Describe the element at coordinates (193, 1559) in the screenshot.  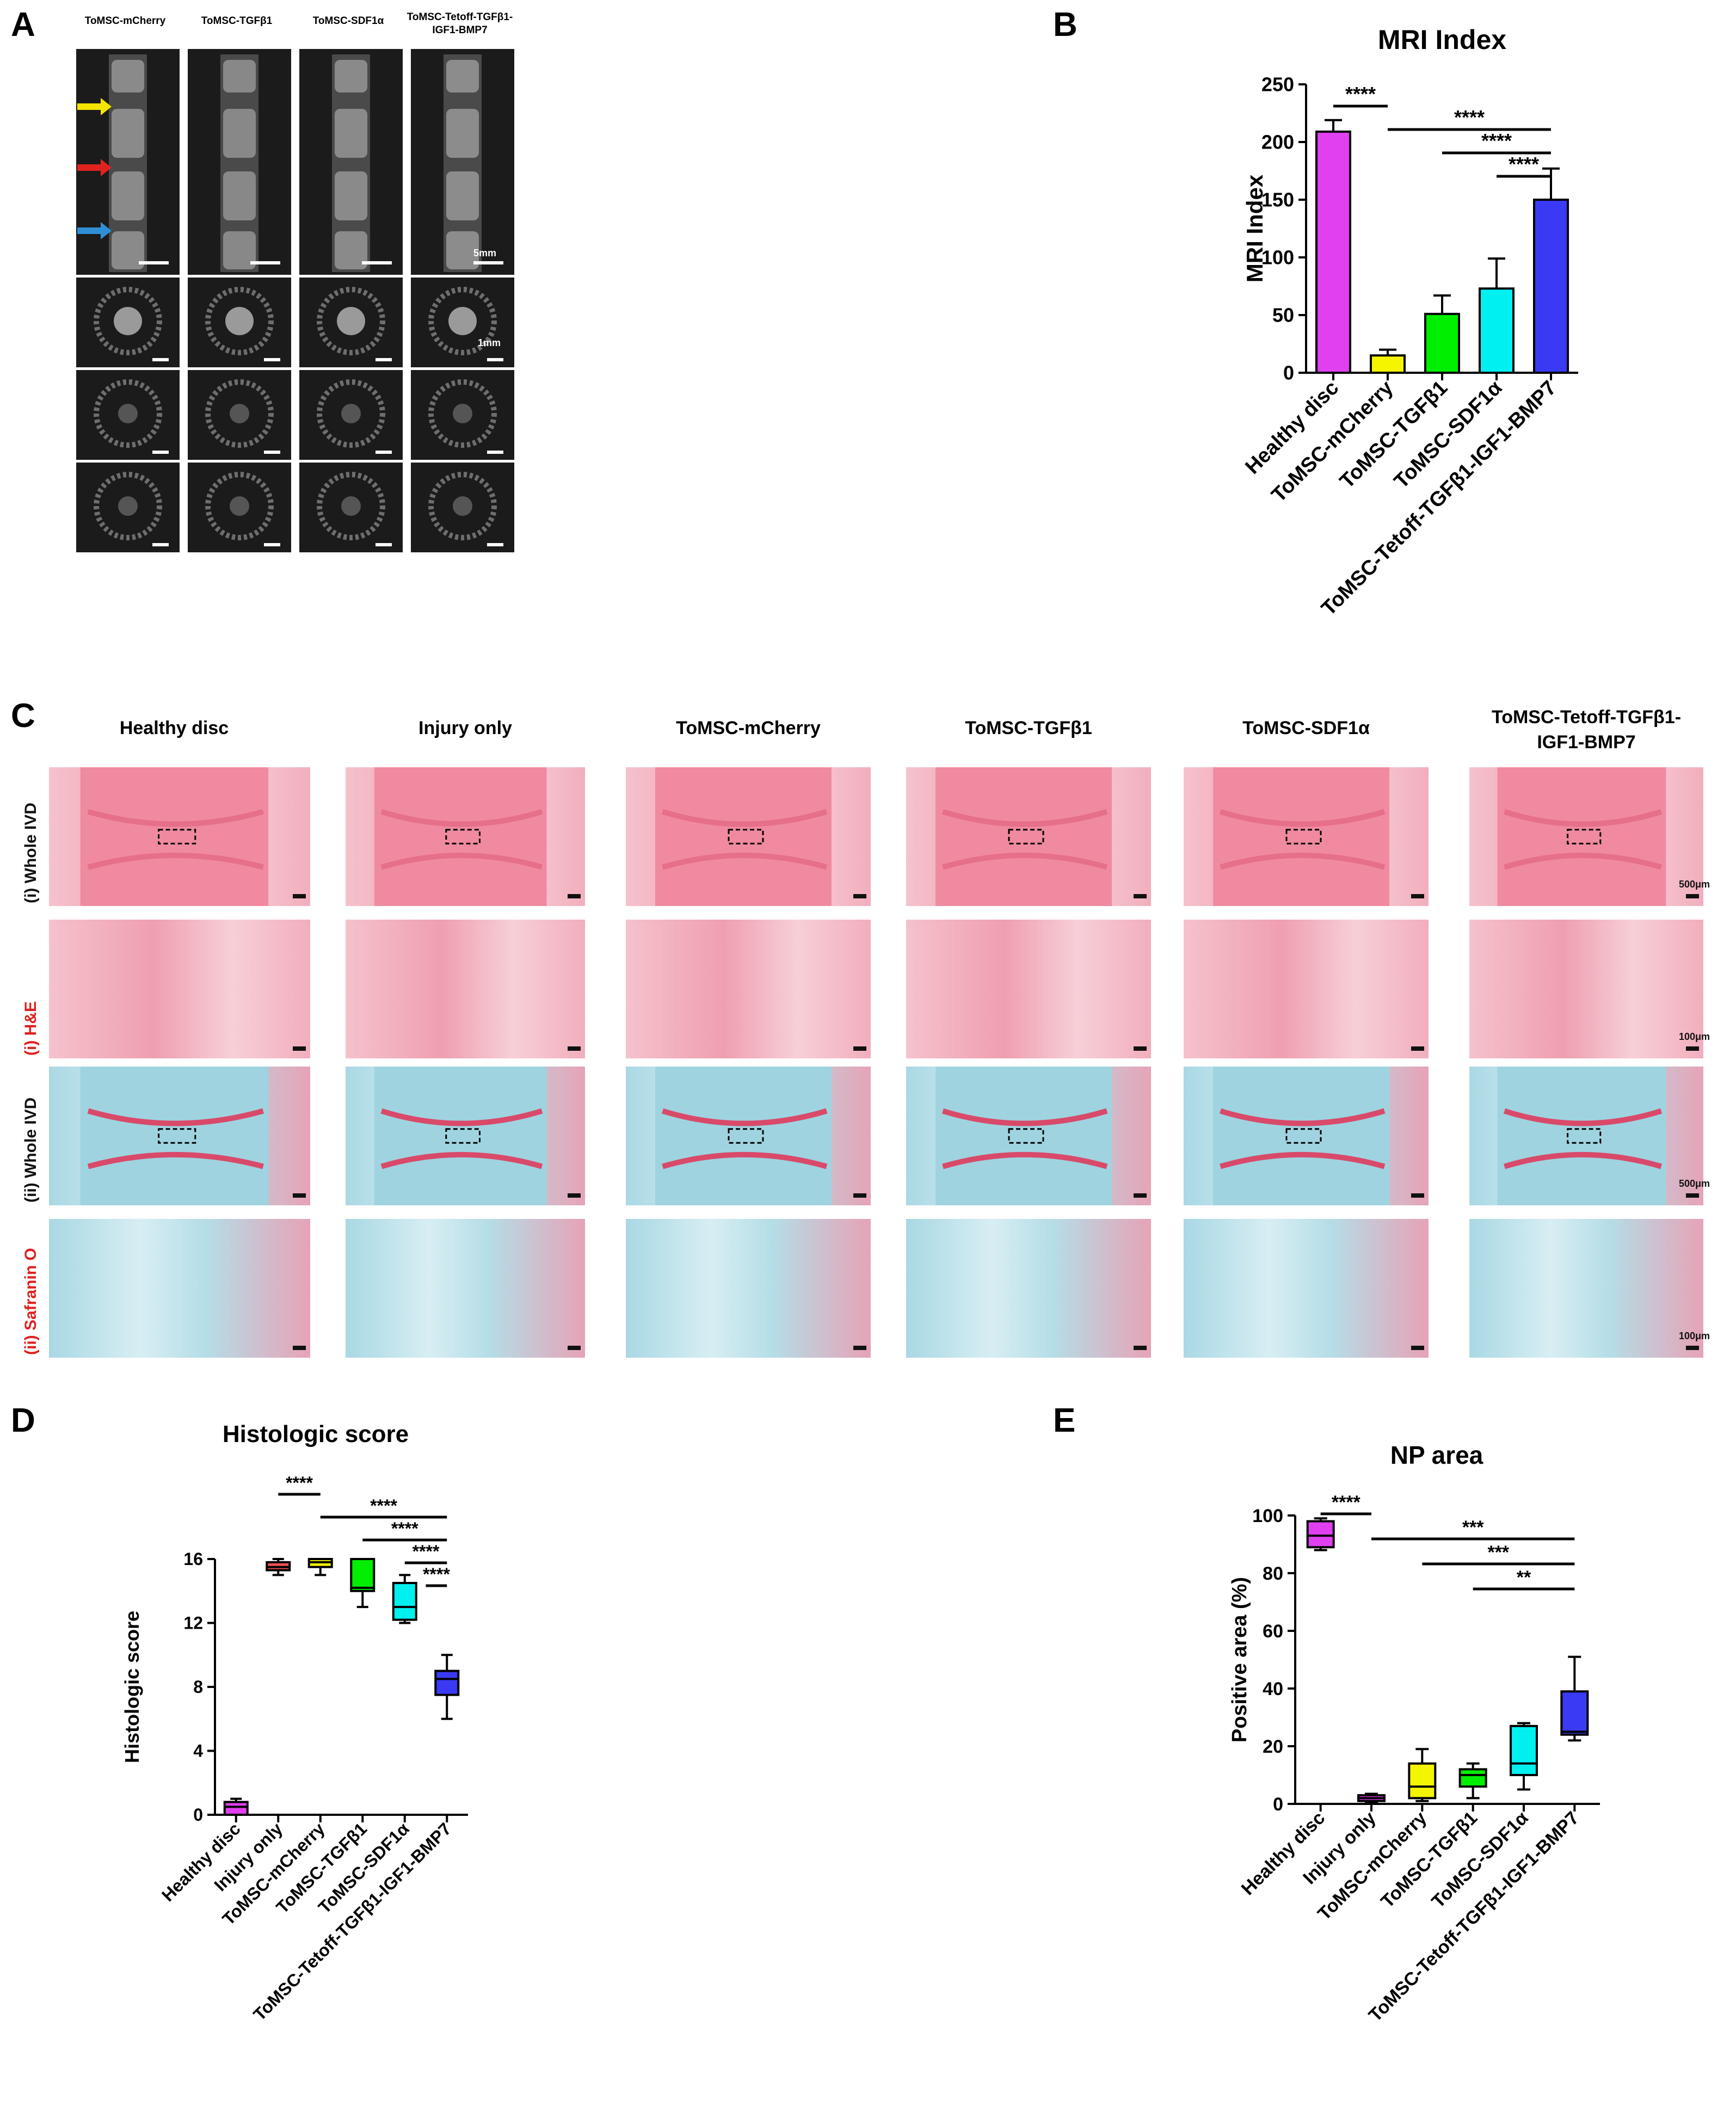
I see `y-tick-label: 16` at that location.